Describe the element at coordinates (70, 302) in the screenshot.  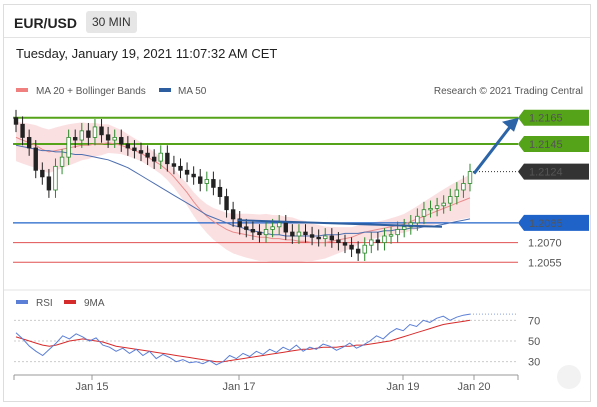
I see `legend-swatch-9ma` at that location.